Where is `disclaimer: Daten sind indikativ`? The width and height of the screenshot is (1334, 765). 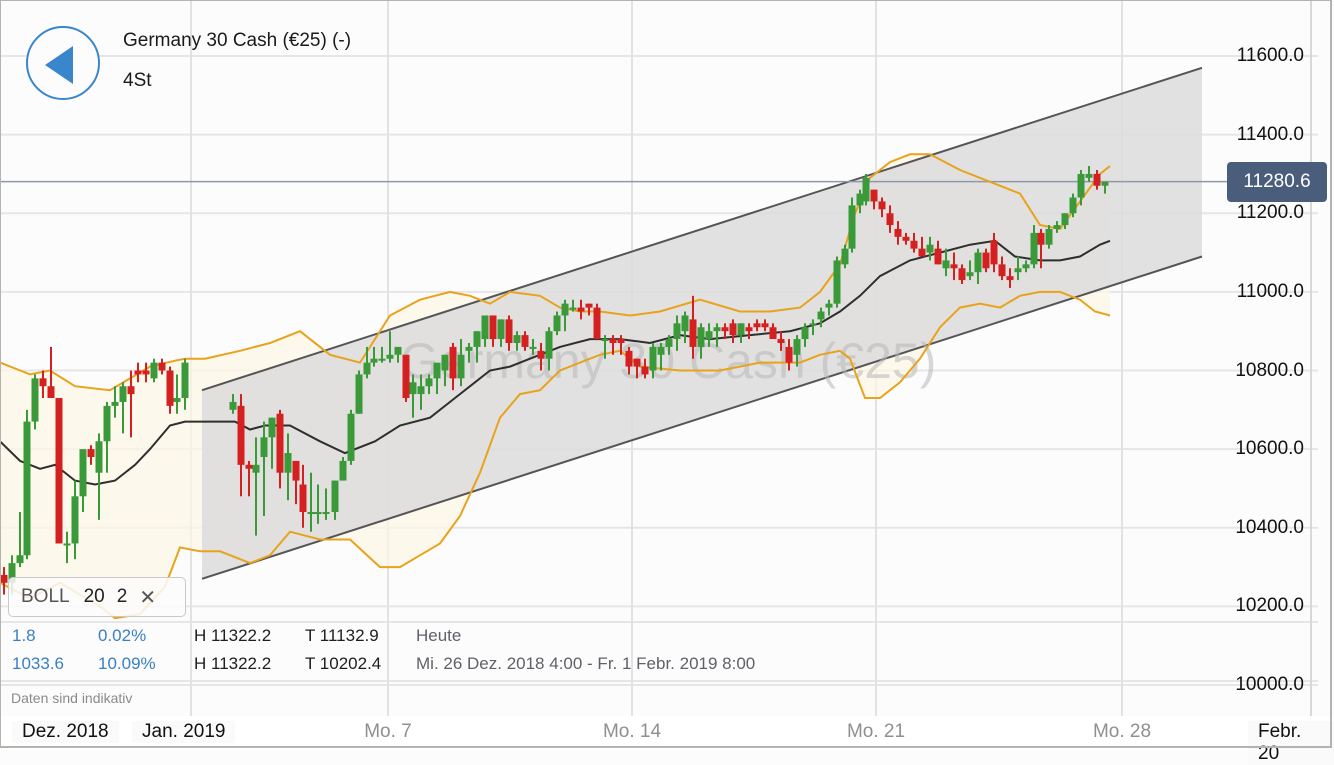 disclaimer: Daten sind indikativ is located at coordinates (72, 698).